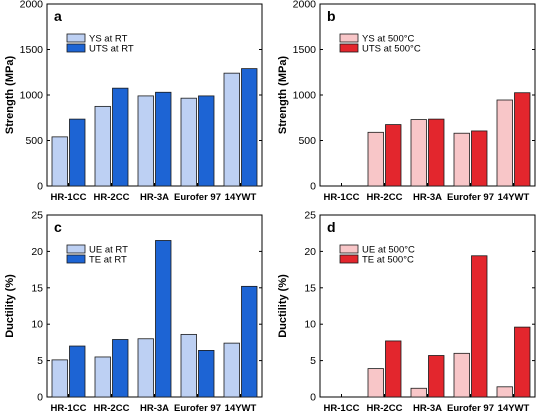 This screenshot has width=550, height=412. I want to click on legend-label: UTS at RT, so click(111, 49).